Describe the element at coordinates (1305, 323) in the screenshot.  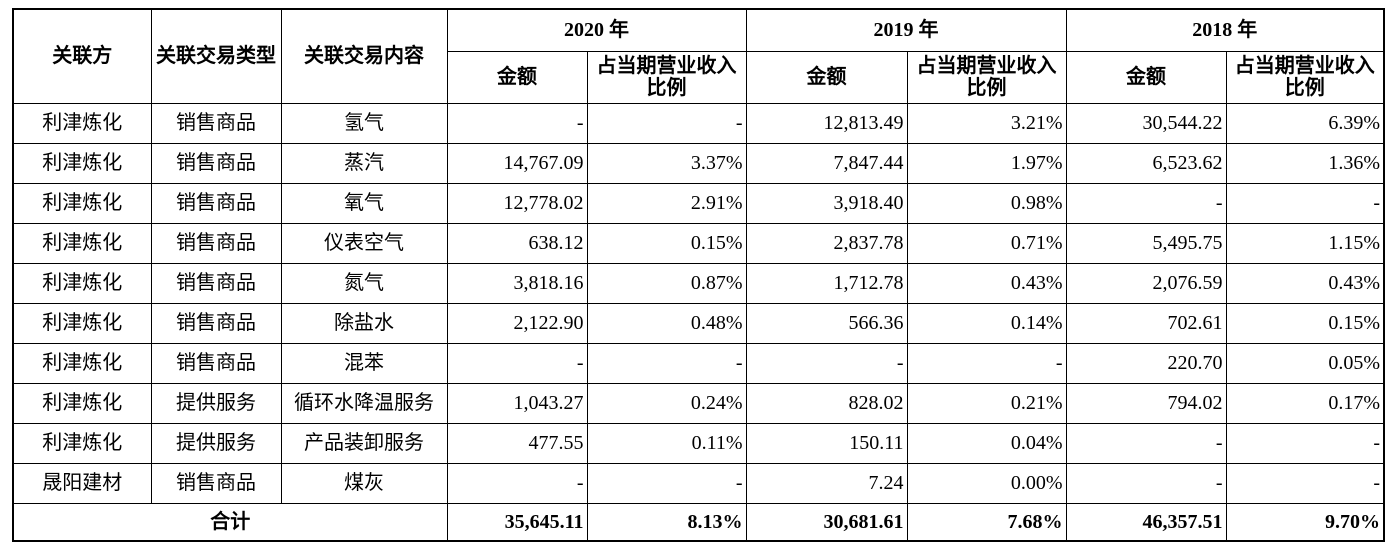
I see `table-cell: 0.15%` at that location.